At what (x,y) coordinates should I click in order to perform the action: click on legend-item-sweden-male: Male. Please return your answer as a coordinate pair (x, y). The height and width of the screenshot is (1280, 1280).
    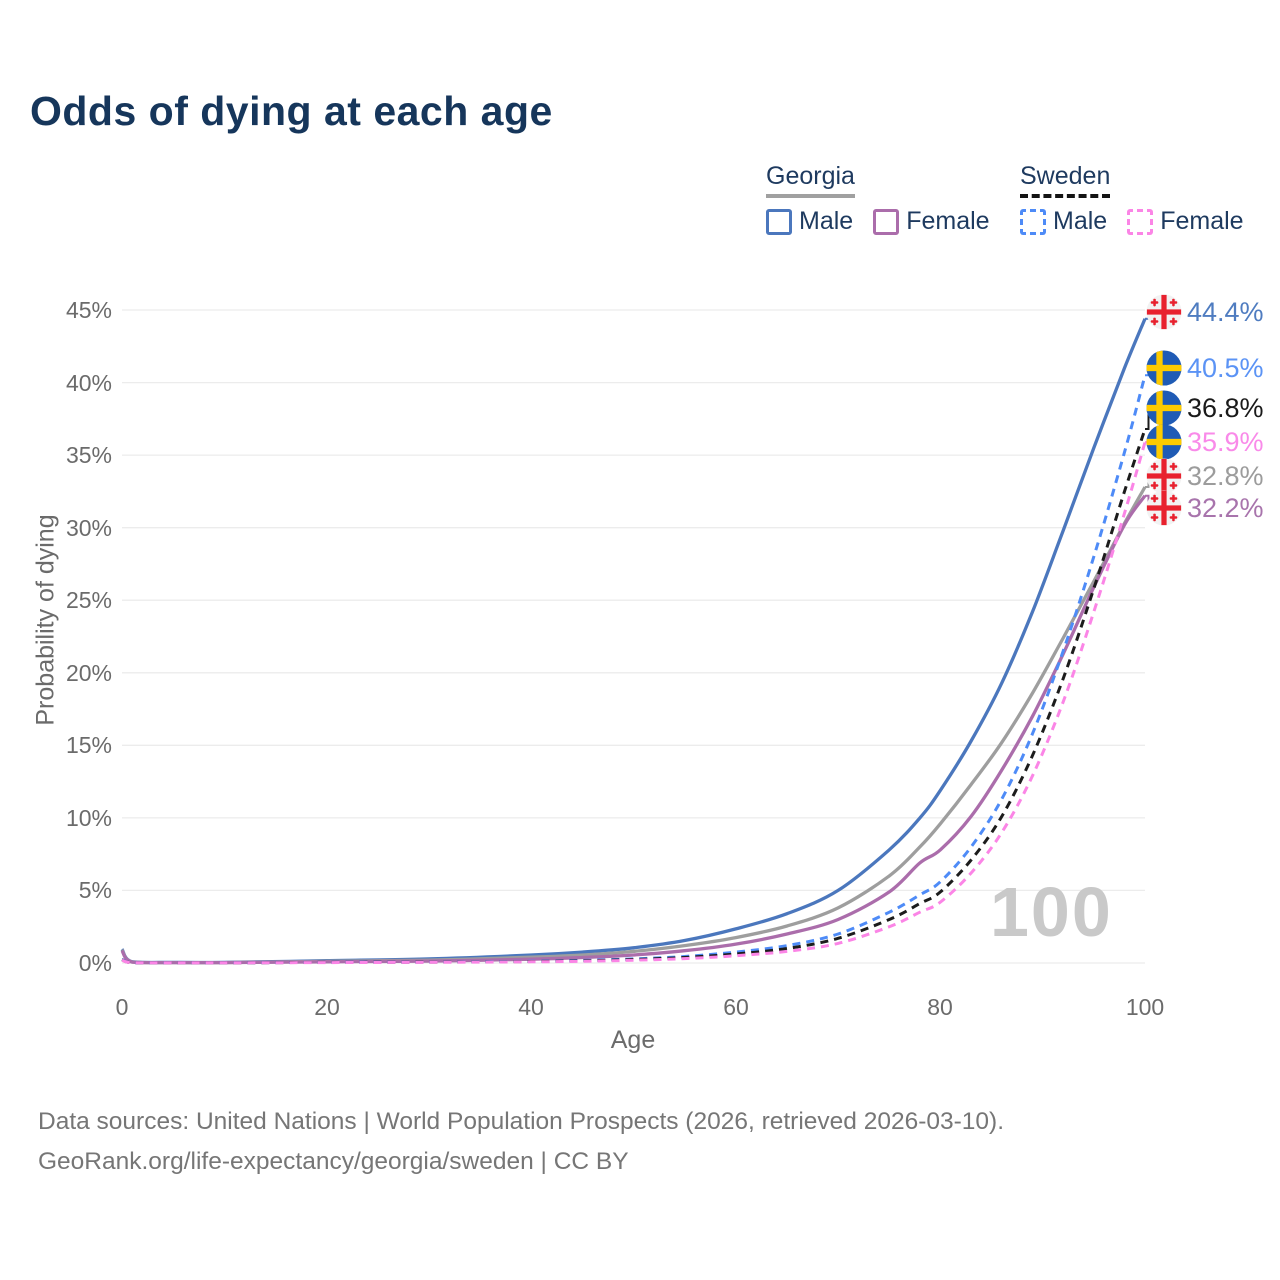
    Looking at the image, I should click on (1063, 221).